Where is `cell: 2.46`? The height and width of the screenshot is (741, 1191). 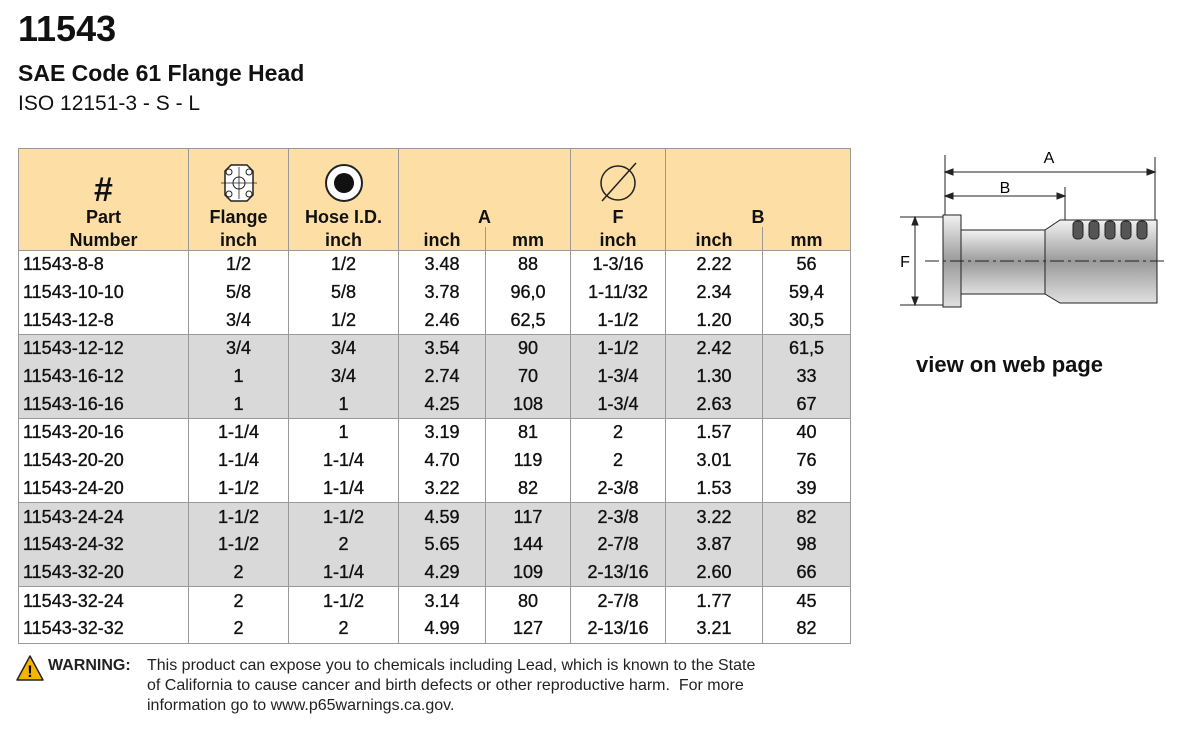 cell: 2.46 is located at coordinates (442, 320).